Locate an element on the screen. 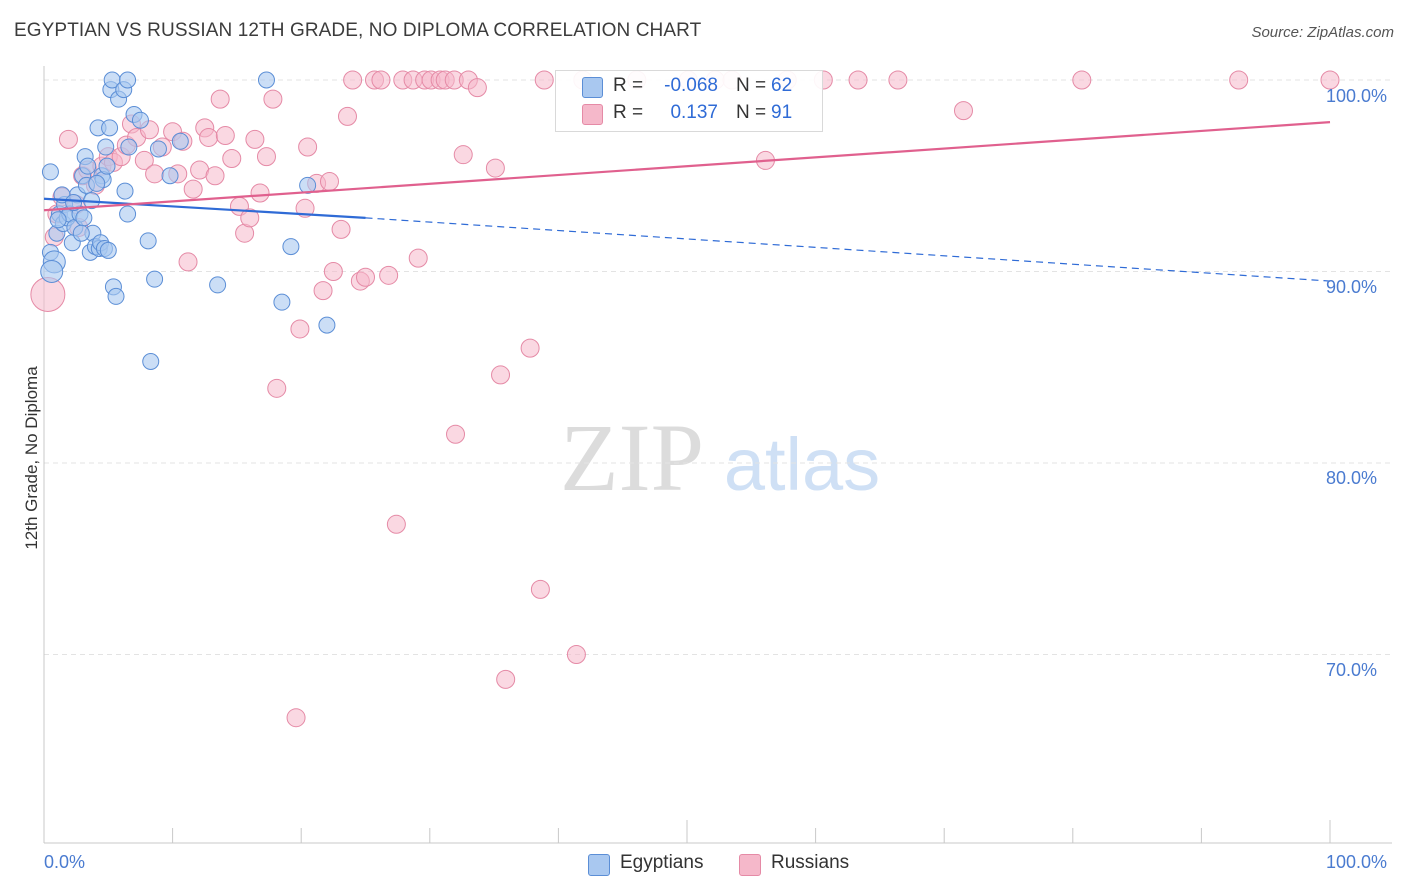 The height and width of the screenshot is (892, 1406). russians-legend-swatch is located at coordinates (750, 865).